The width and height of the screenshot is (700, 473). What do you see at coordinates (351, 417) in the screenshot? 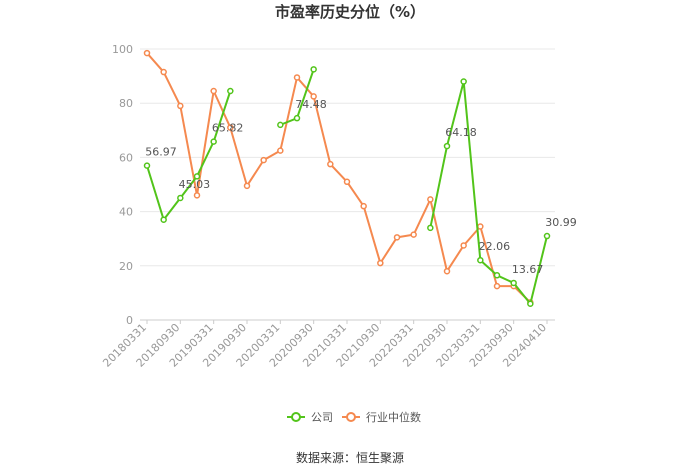
I see `legend-marker-industry-median` at bounding box center [351, 417].